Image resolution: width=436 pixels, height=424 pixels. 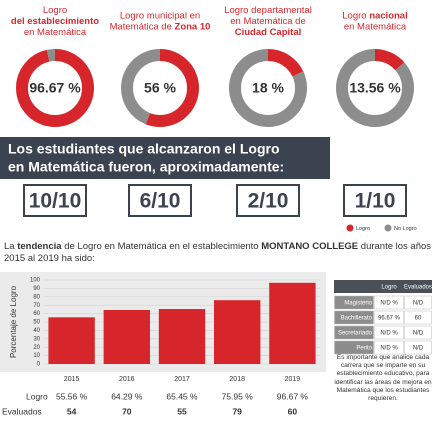 I want to click on y-tick-label: 70, so click(x=36, y=306).